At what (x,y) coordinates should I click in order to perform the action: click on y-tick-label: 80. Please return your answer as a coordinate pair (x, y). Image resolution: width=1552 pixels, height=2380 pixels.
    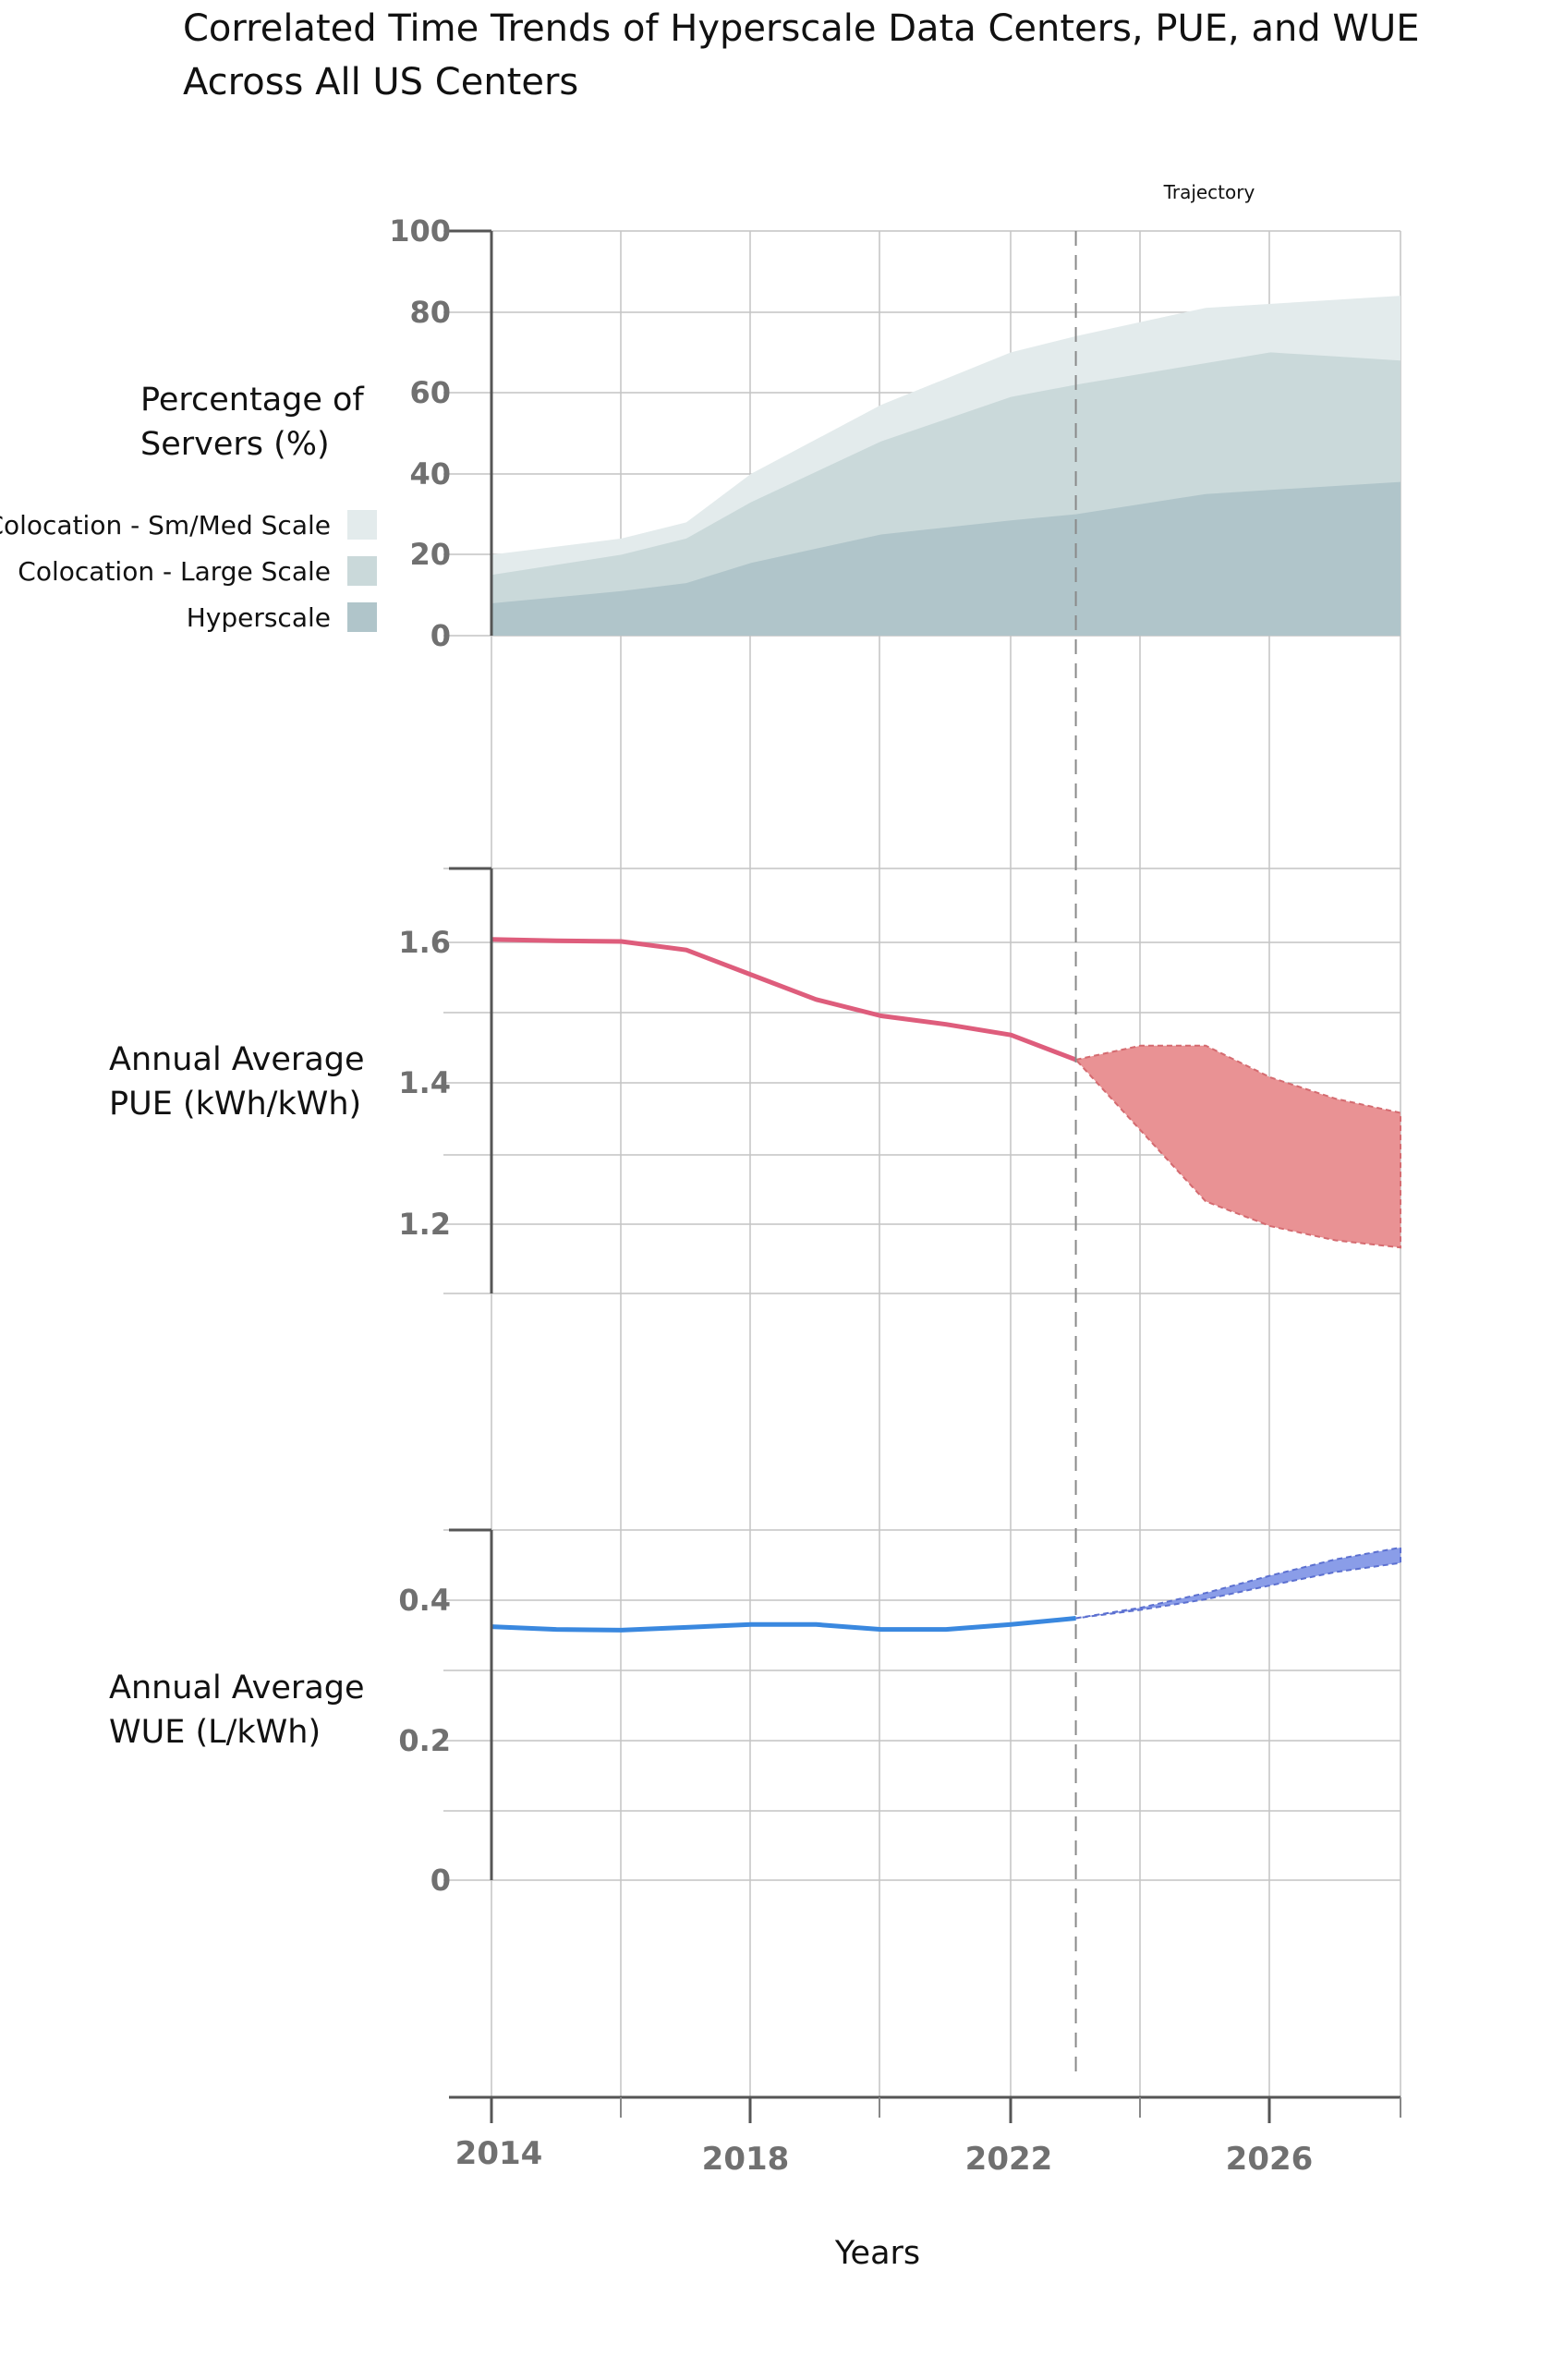
    Looking at the image, I should click on (430, 312).